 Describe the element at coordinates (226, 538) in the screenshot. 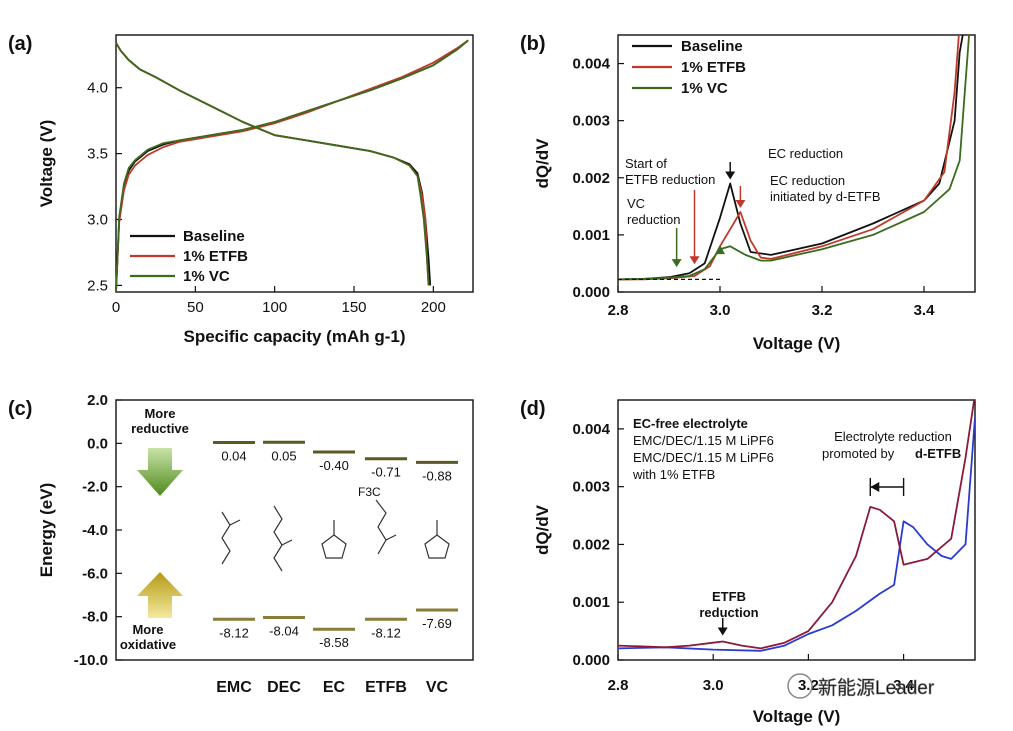

I see `molecule-emc` at that location.